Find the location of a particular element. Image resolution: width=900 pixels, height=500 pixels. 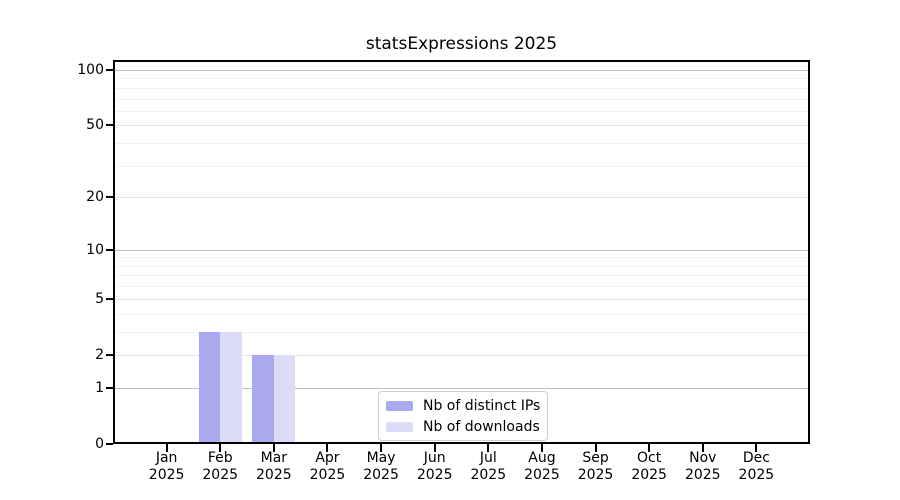

x-axis-tick-label: Dec 2025 is located at coordinates (756, 467).